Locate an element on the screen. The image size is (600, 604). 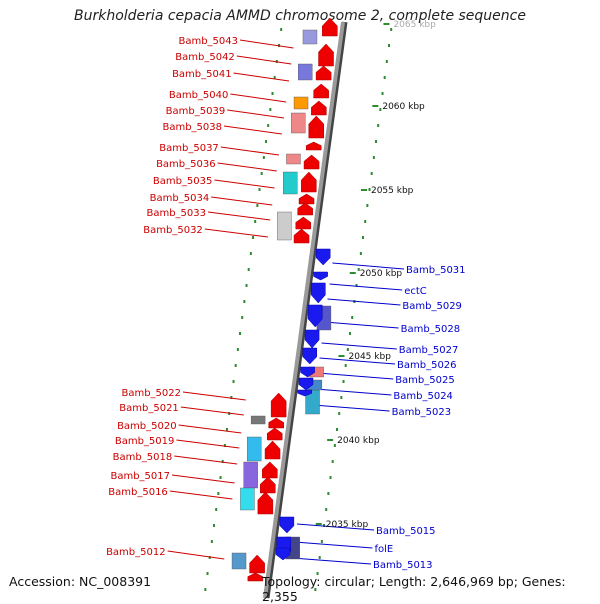
scale-label: 2060 kbp is located at coordinates (403, 107).